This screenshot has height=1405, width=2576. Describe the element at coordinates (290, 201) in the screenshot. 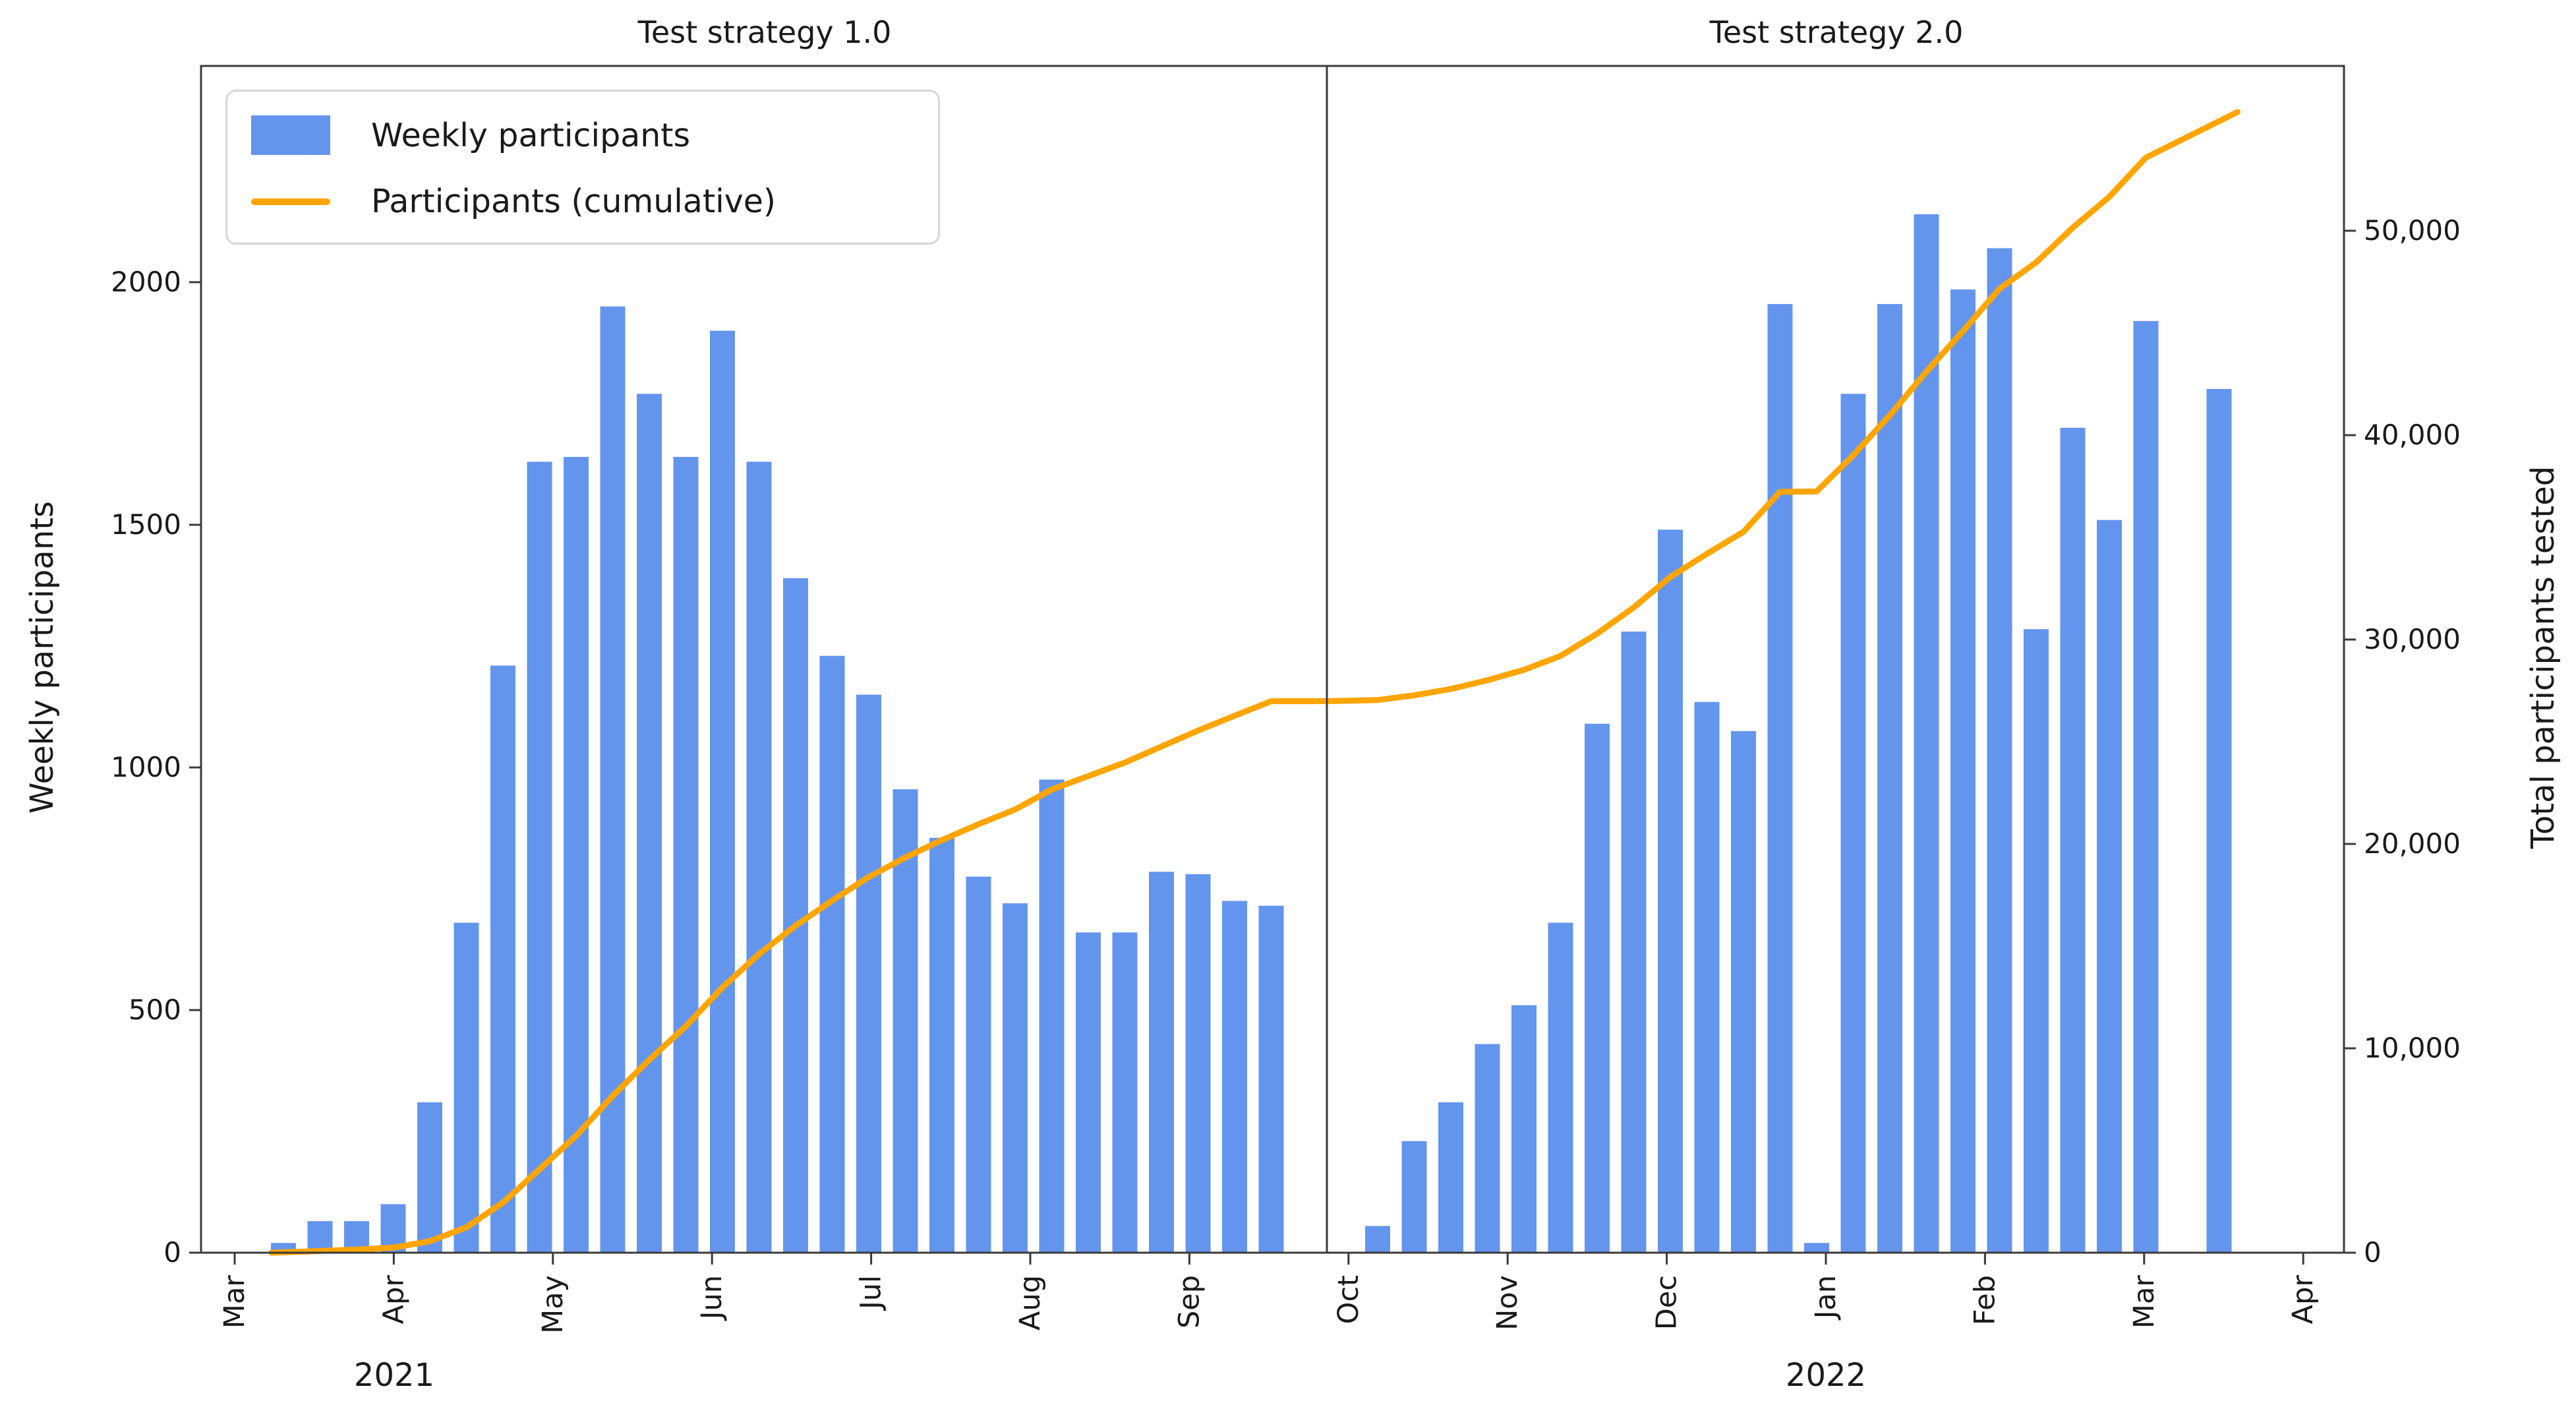

I see `legend-line-swatch` at that location.